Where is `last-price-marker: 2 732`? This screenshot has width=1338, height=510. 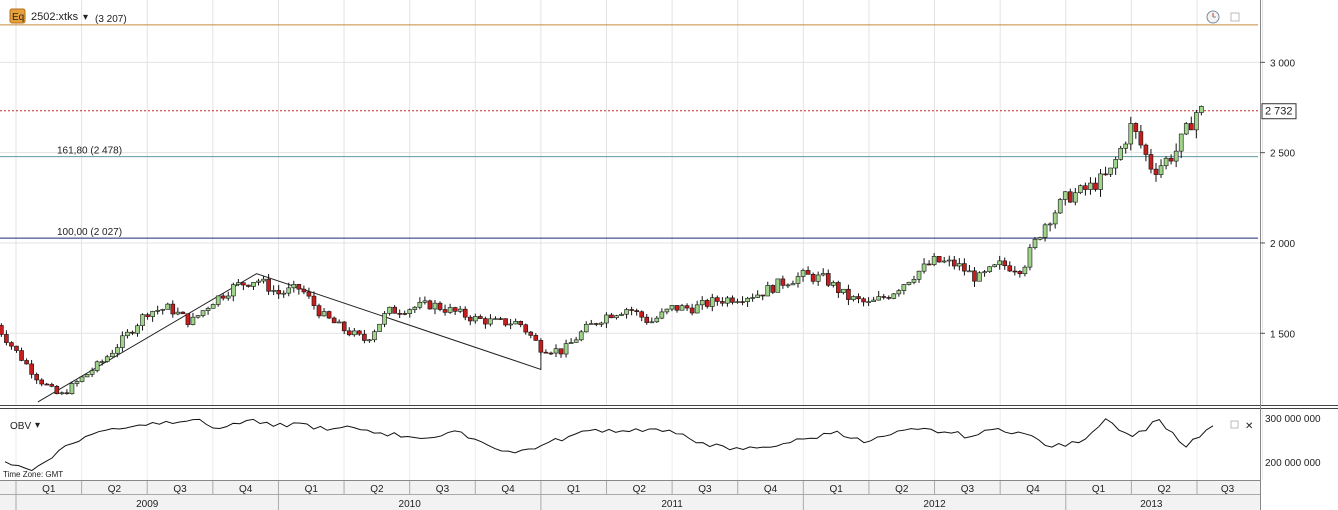
last-price-marker: 2 732 is located at coordinates (1279, 111).